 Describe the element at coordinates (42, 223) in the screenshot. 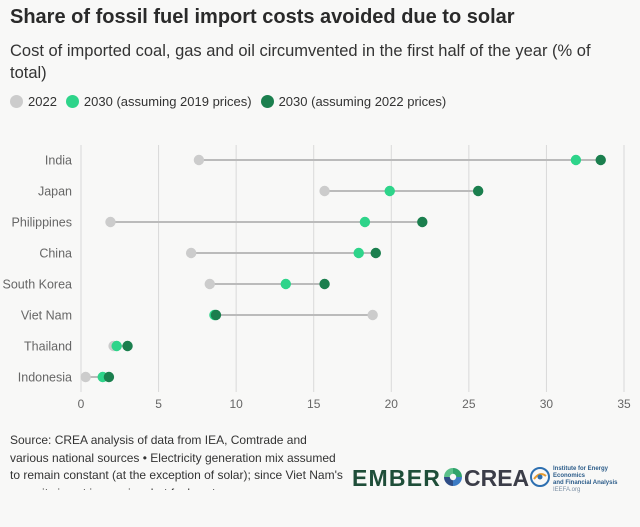

I see `category-label: Philippines` at that location.